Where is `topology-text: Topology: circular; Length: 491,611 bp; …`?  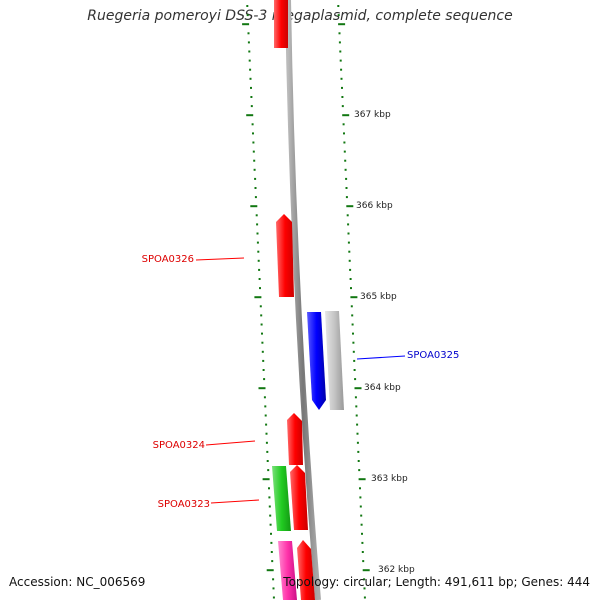 topology-text: Topology: circular; Length: 491,611 bp; … is located at coordinates (436, 582).